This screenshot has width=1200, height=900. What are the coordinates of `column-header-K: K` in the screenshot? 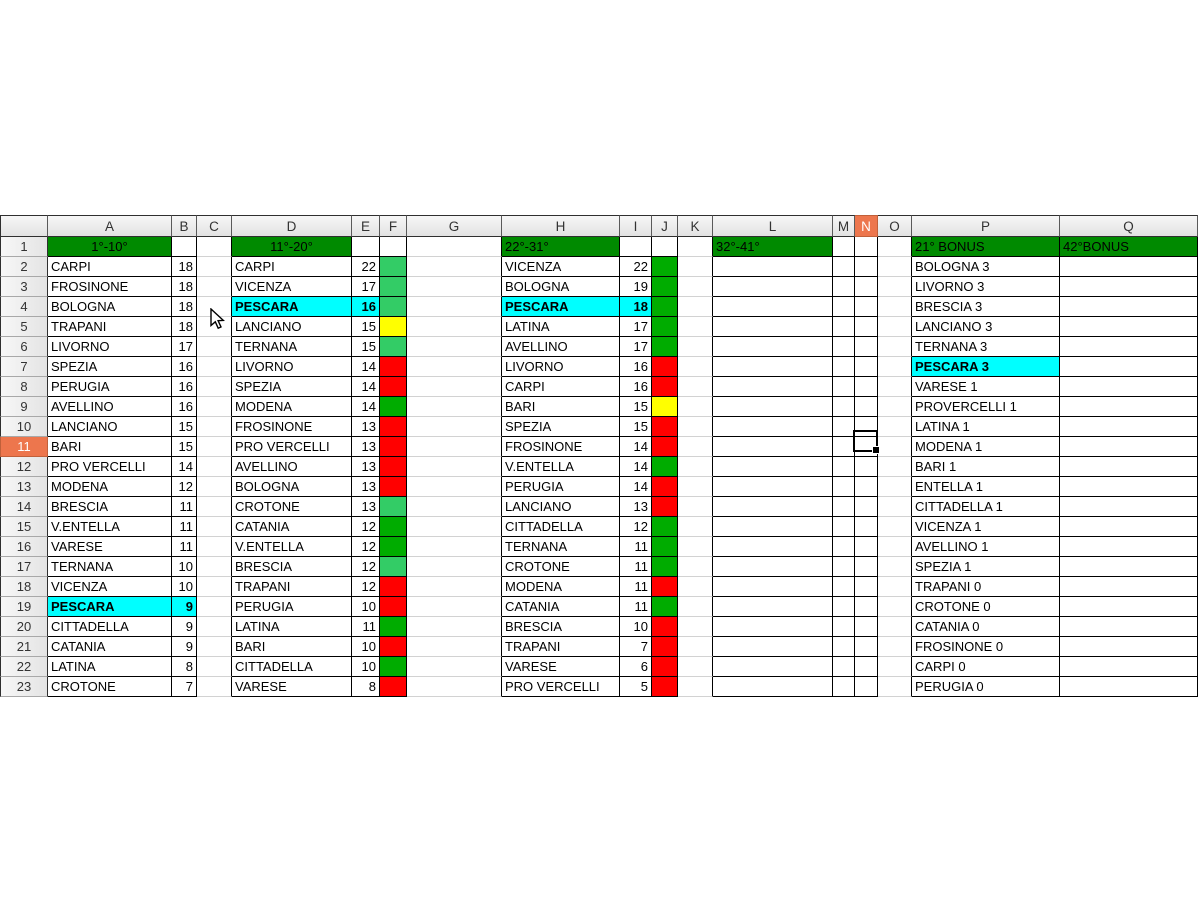 It's located at (695, 226).